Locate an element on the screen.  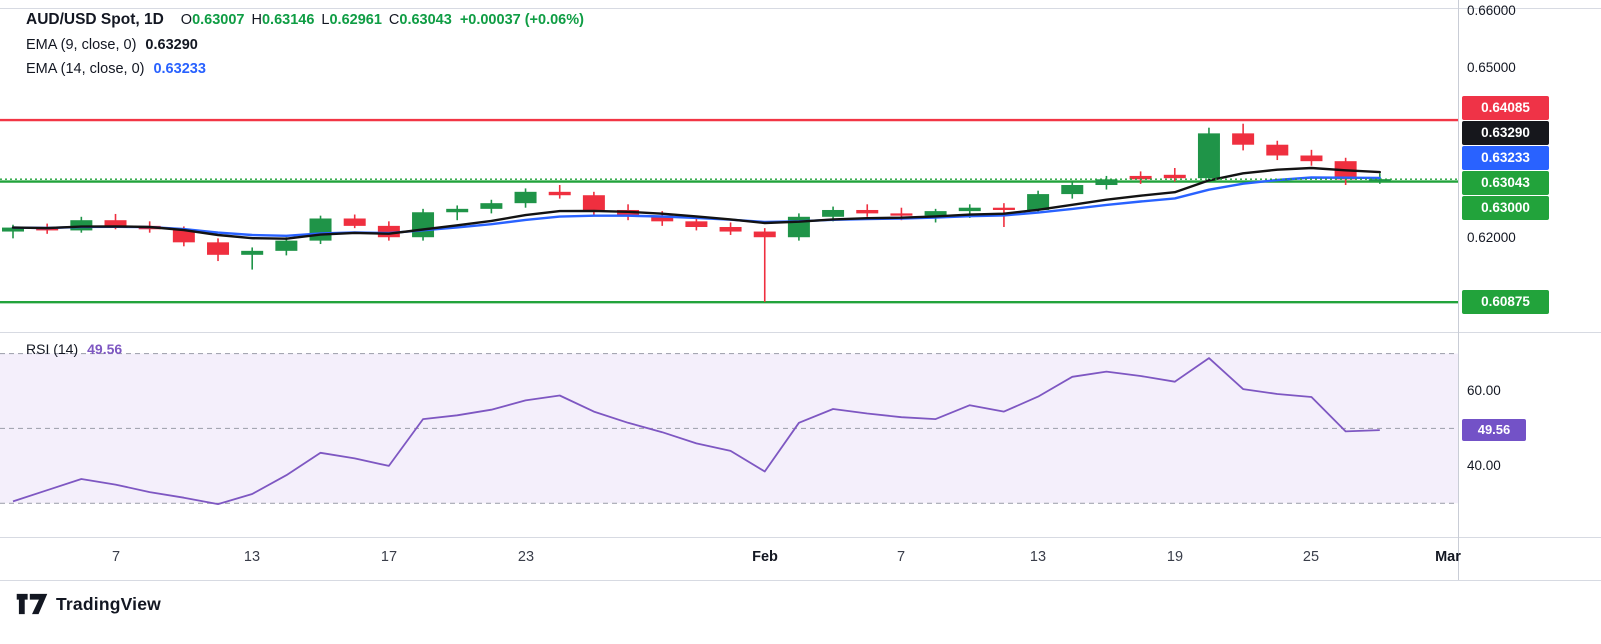
lower-support-price-badge: 0.60875 is located at coordinates (1505, 302).